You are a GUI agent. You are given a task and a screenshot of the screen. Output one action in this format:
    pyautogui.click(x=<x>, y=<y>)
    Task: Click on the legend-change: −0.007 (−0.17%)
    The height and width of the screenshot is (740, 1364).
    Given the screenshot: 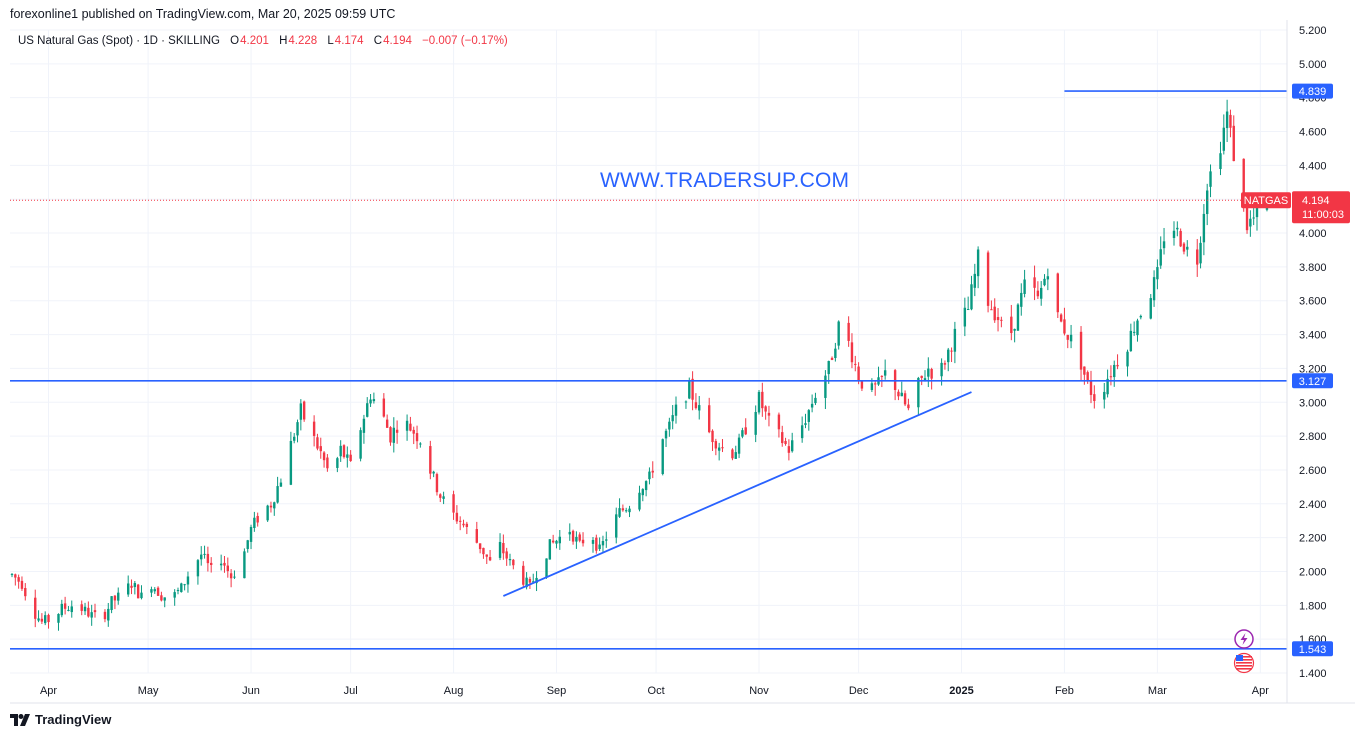 What is the action you would take?
    pyautogui.click(x=465, y=41)
    